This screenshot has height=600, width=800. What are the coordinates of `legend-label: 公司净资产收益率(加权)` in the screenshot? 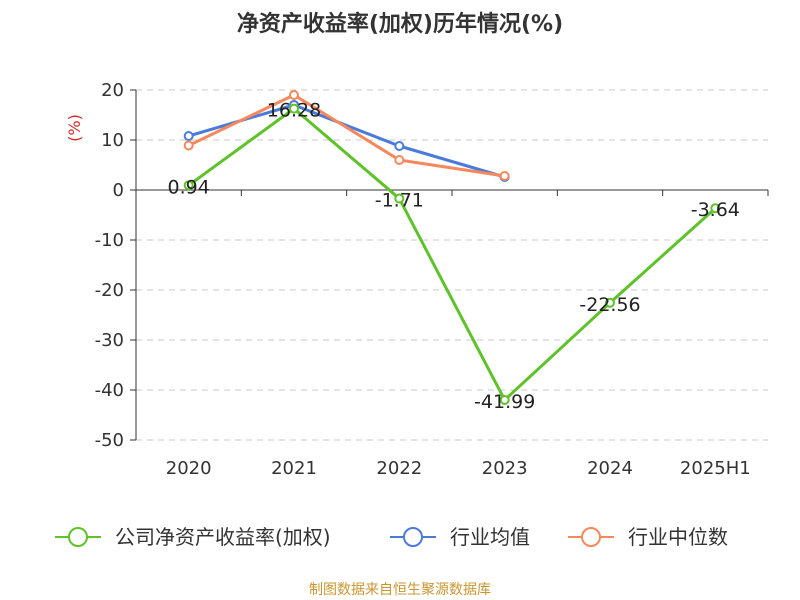 It's located at (223, 537).